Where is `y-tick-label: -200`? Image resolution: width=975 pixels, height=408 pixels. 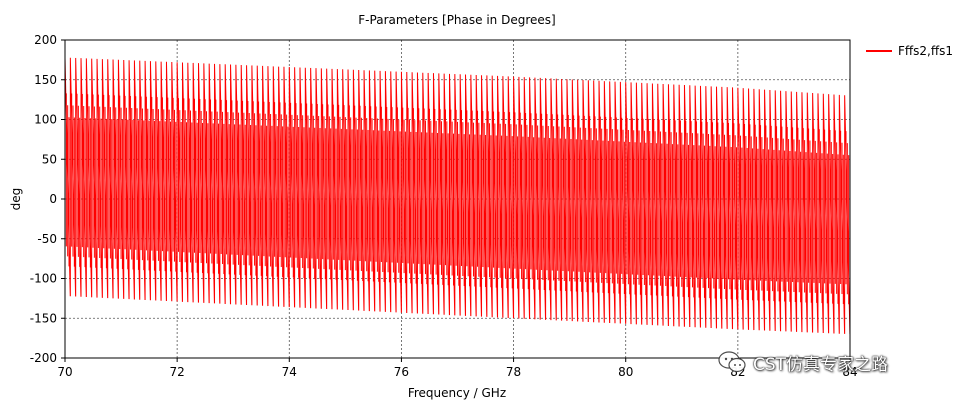
y-tick-label: -200 is located at coordinates (43, 358).